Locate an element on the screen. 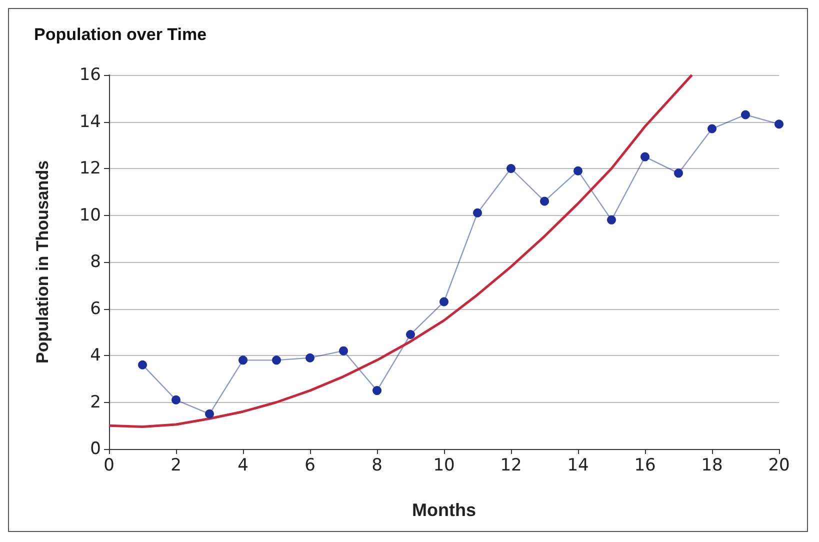  y-tick-label: 16 is located at coordinates (90, 75).